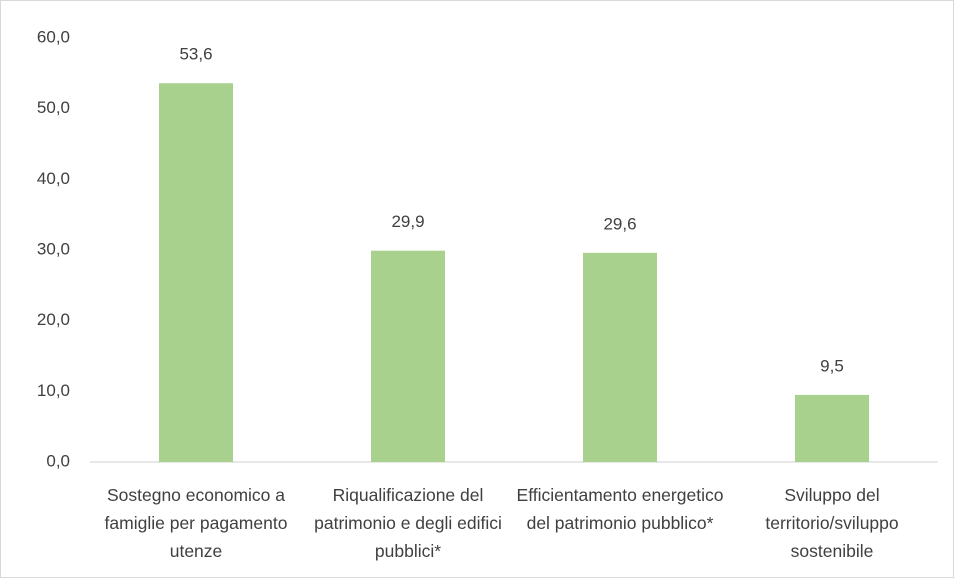  What do you see at coordinates (53, 107) in the screenshot?
I see `y-tick-label: 50,0` at bounding box center [53, 107].